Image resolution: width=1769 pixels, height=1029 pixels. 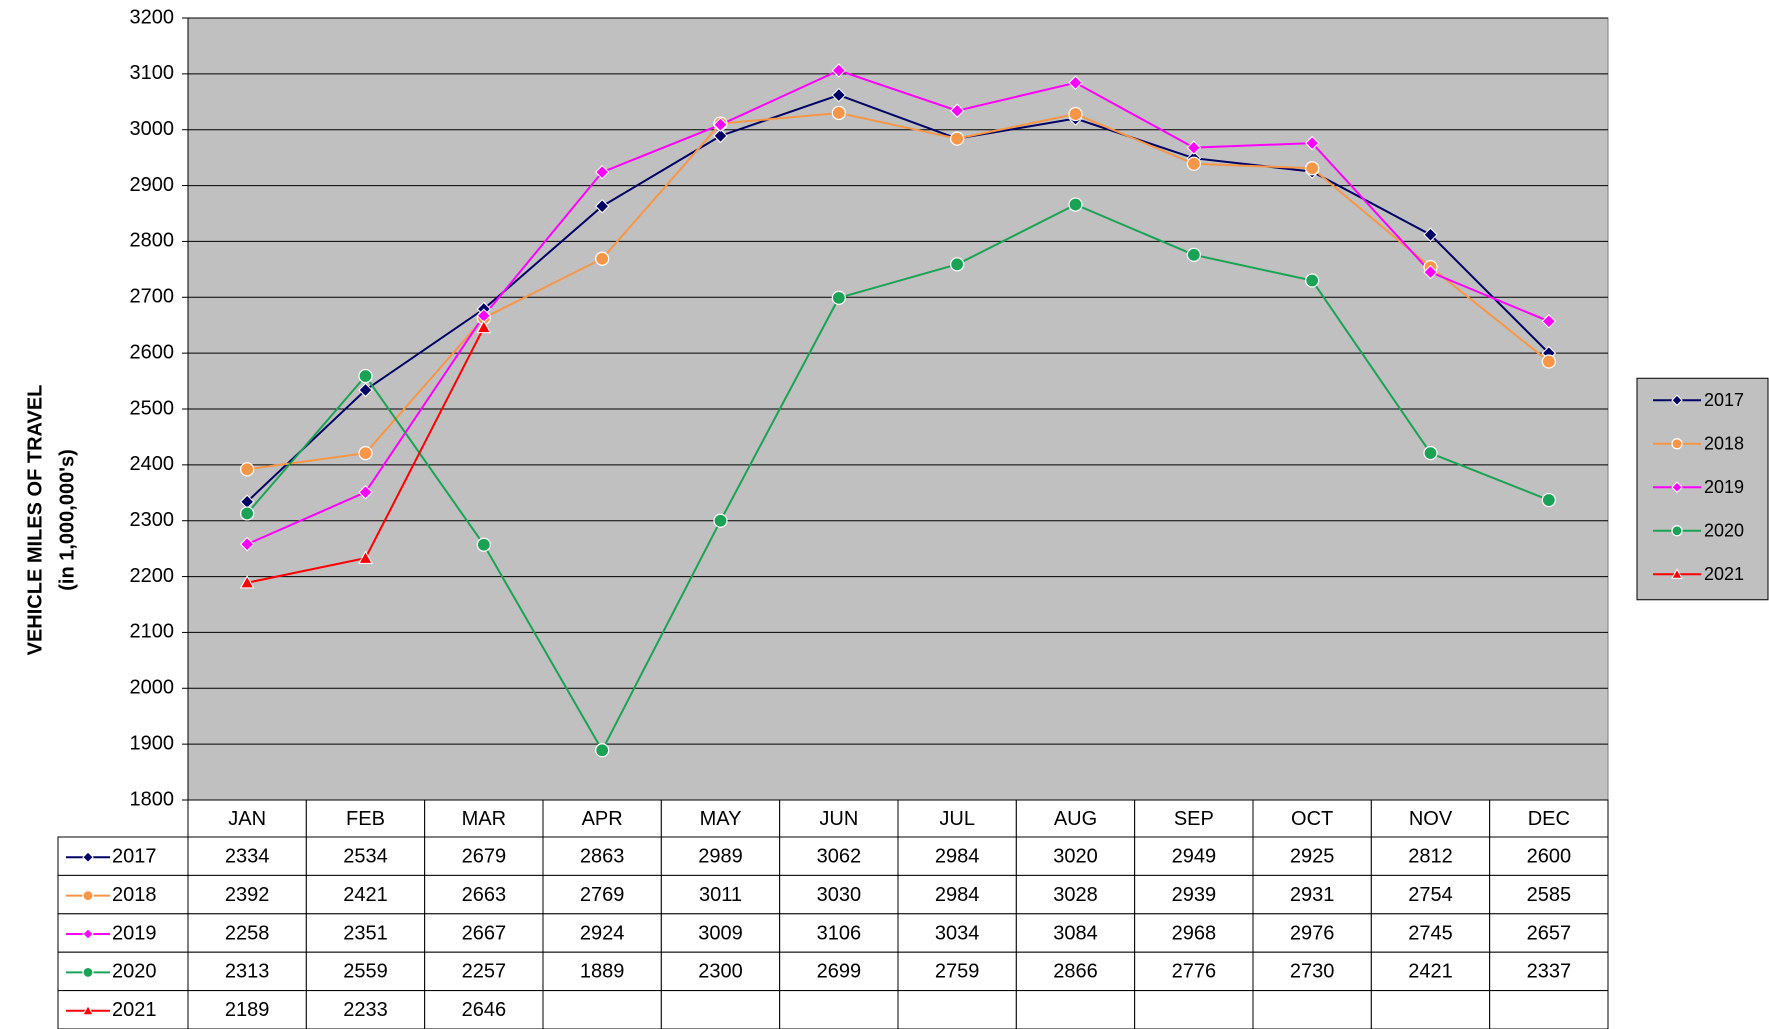 I want to click on x-tick-label: JAN, so click(x=247, y=819).